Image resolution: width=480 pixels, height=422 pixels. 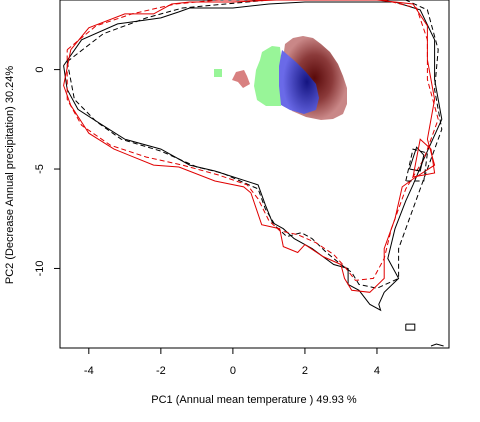 I want to click on density-raster, so click(x=280, y=78).